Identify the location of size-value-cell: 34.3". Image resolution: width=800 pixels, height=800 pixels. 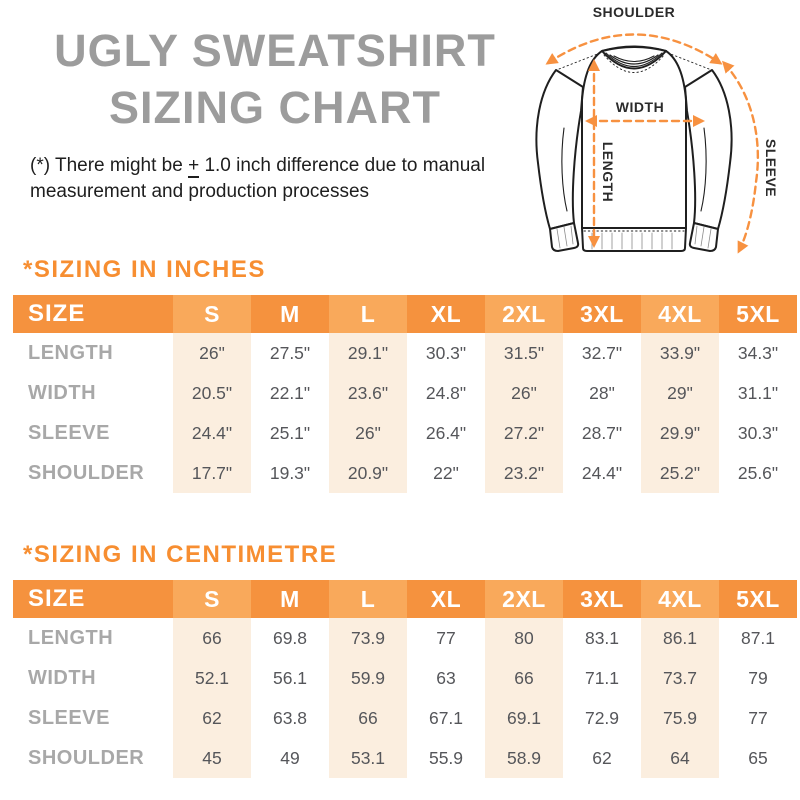
(758, 352).